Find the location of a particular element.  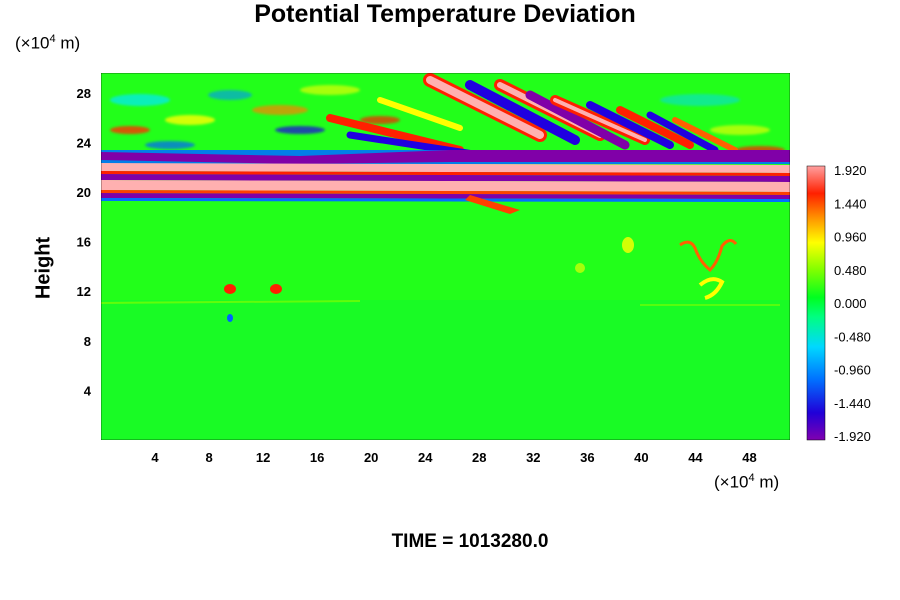

chart-title: Potential Temperature Deviation is located at coordinates (445, 14).